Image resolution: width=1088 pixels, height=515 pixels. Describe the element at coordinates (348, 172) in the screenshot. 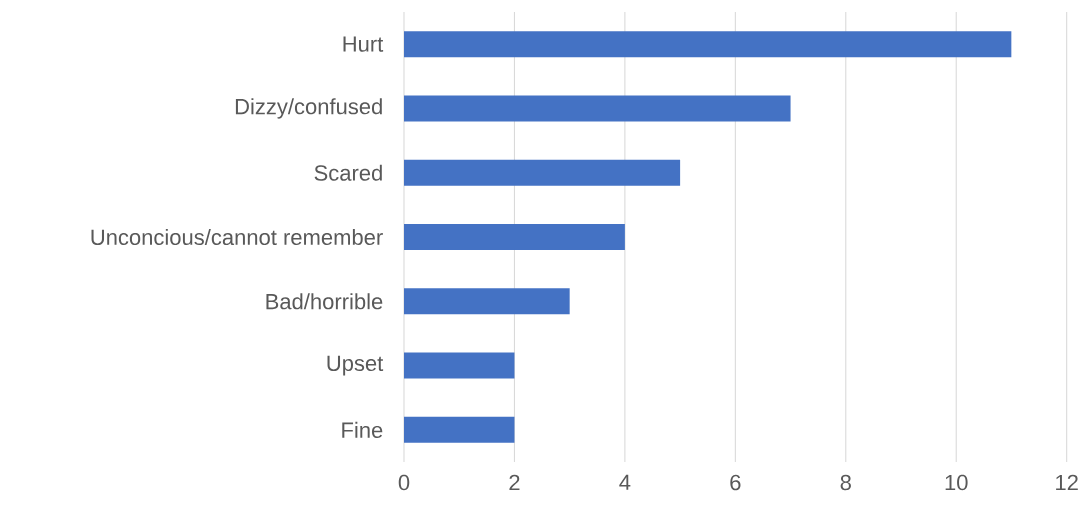

I see `y-tick-label: Scared` at that location.